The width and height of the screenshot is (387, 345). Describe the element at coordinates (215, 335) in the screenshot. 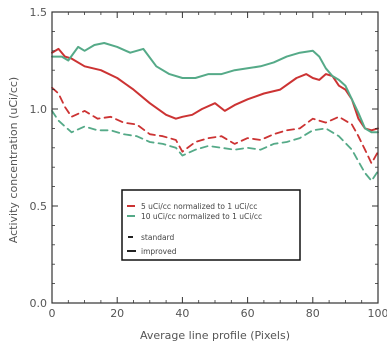

I see `x-axis-label: Average line profile (Pixels)` at that location.